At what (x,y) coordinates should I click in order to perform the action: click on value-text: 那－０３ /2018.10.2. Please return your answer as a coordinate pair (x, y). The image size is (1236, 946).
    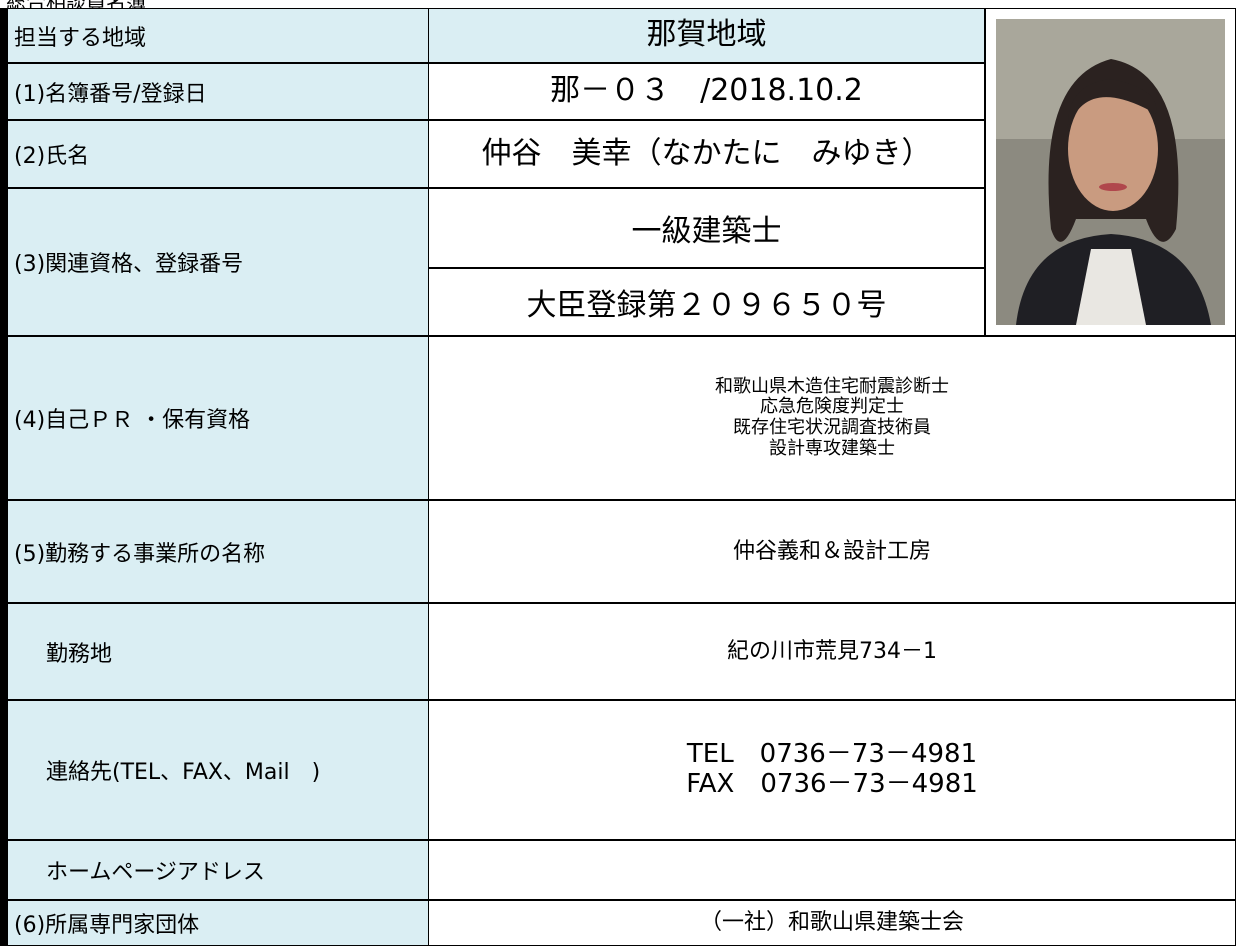
    Looking at the image, I should click on (706, 91).